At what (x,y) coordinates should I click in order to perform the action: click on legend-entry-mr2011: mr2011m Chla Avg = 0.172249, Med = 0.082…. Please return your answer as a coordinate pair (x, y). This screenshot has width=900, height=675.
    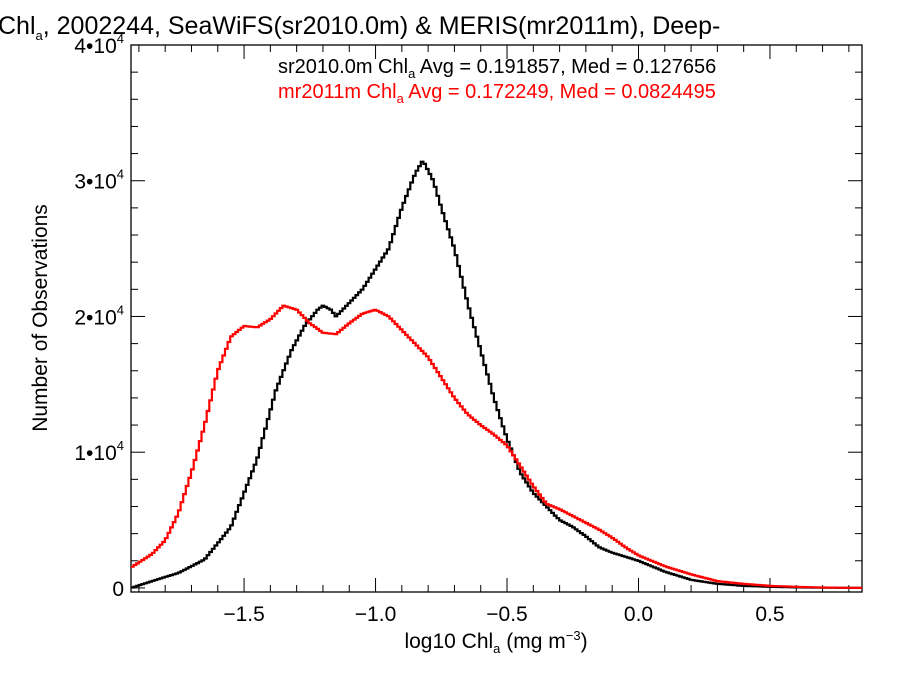
    Looking at the image, I should click on (497, 93).